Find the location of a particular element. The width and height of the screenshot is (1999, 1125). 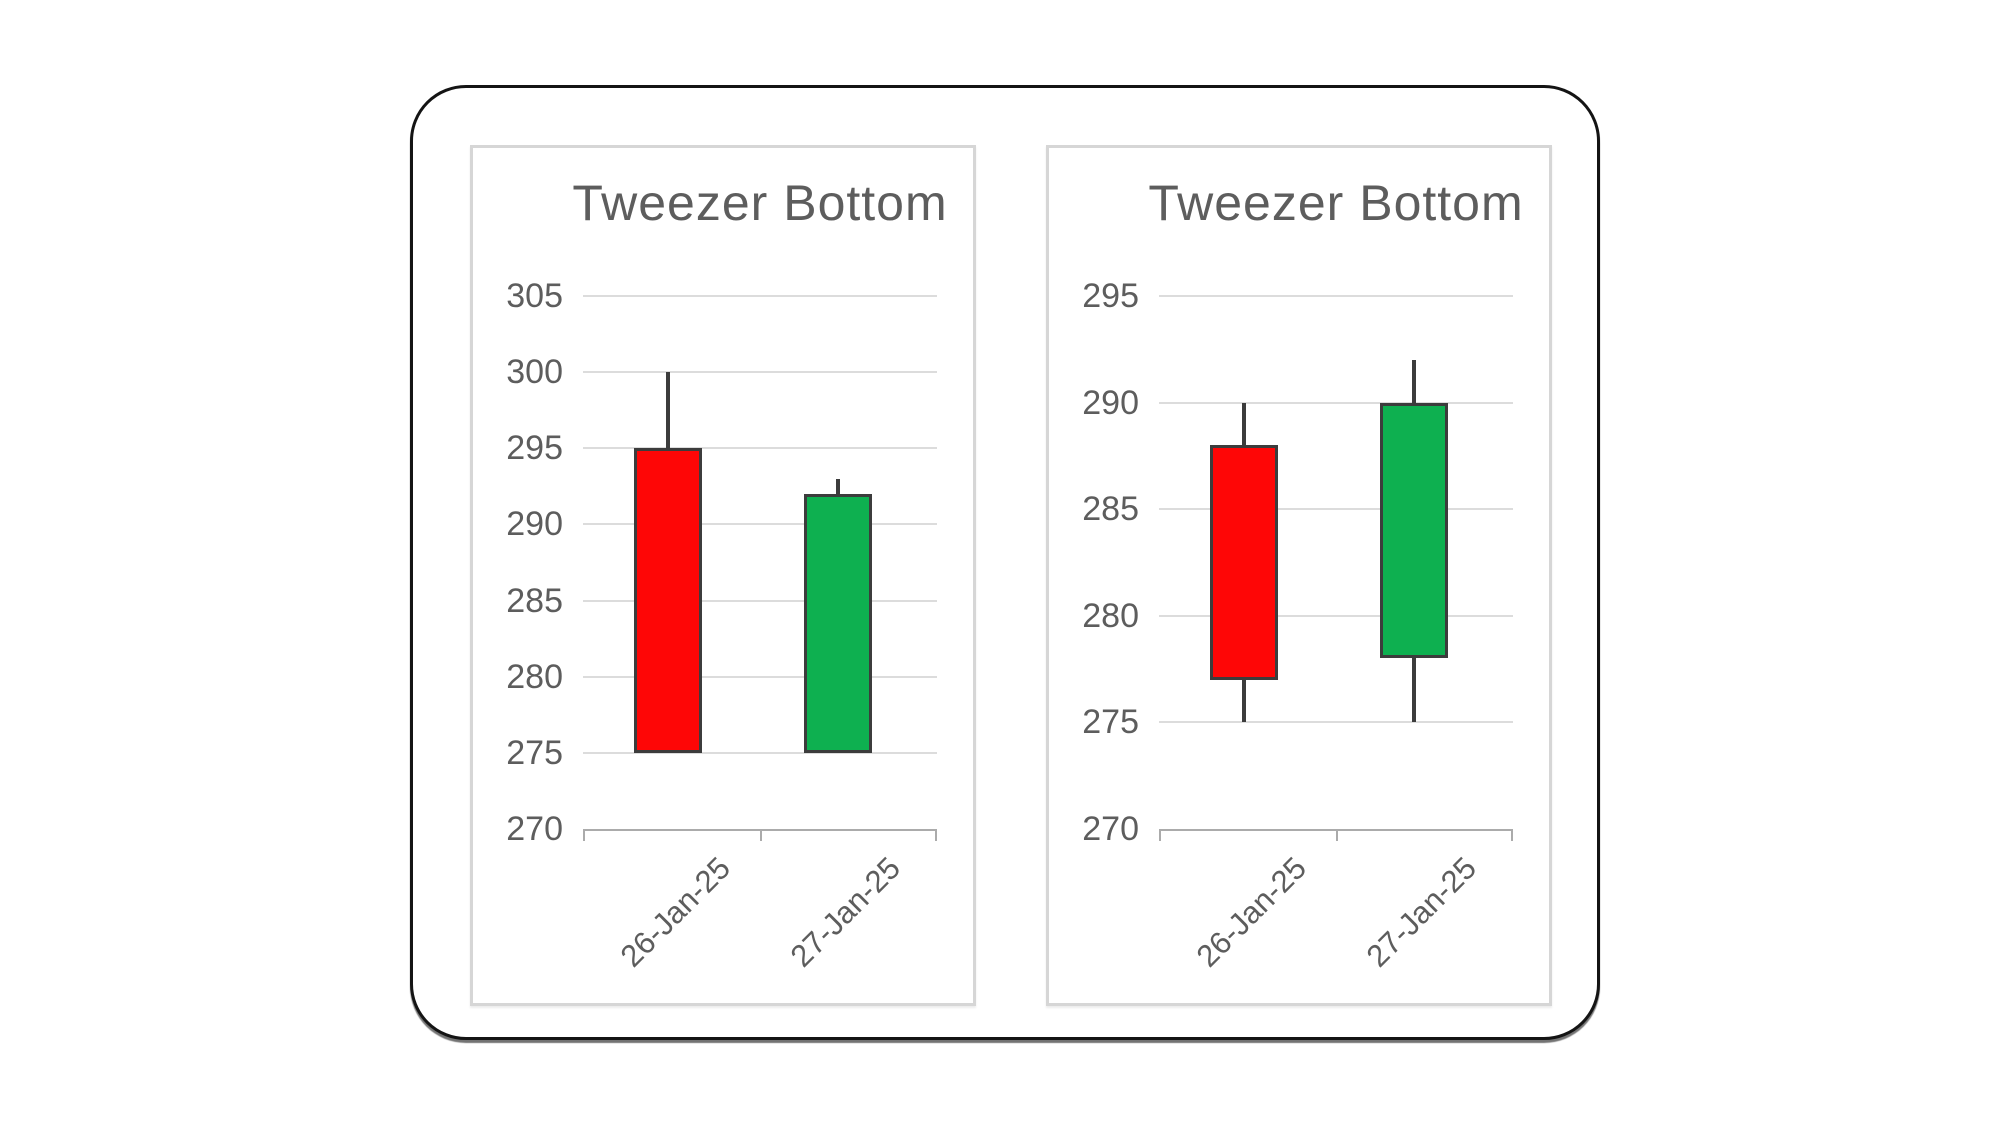

y-axis-label: 305 is located at coordinates (534, 296).